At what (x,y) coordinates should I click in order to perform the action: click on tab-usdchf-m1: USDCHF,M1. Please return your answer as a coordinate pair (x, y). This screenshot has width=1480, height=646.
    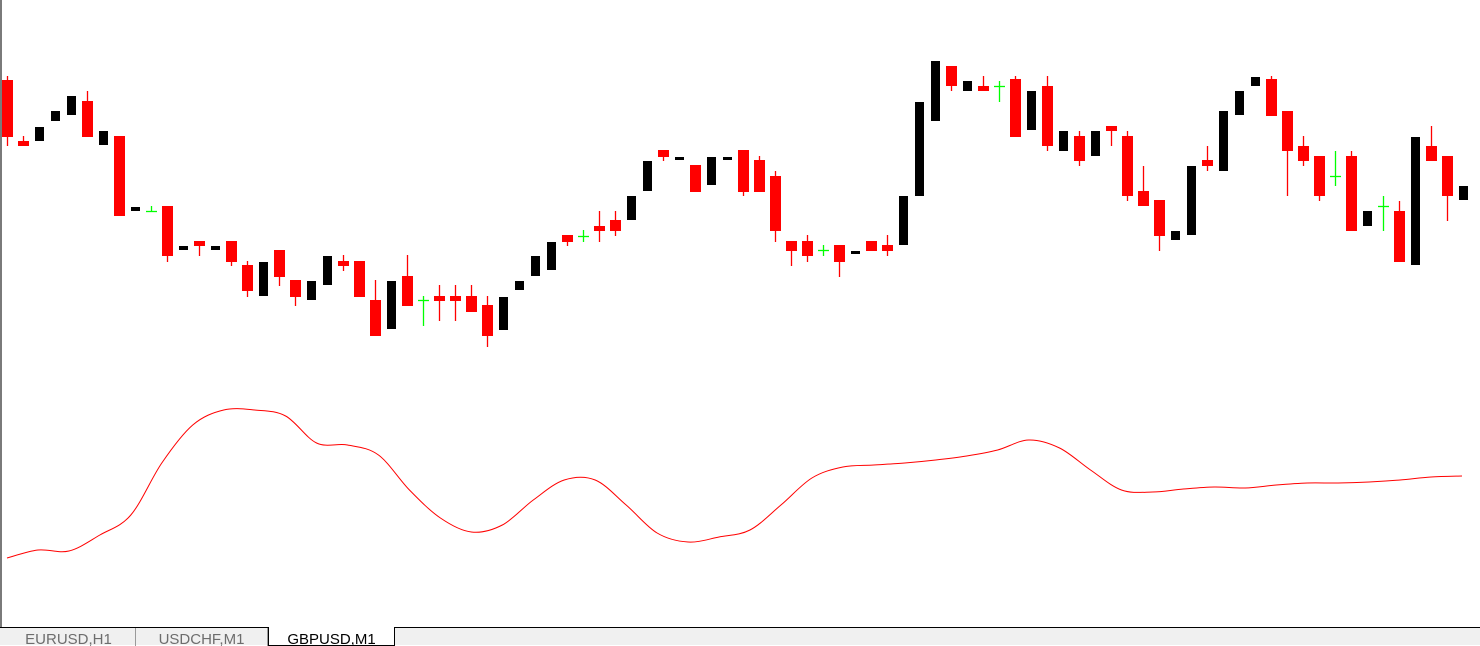
    Looking at the image, I should click on (202, 637).